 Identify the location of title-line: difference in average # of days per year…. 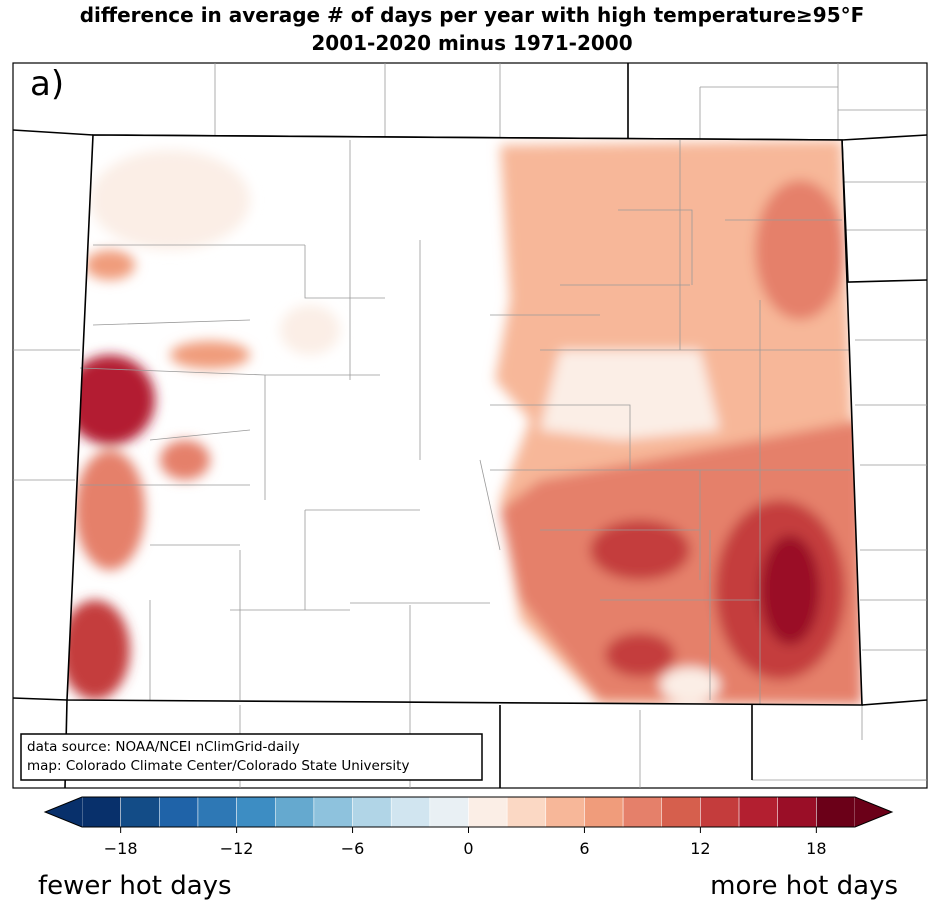
(472, 15).